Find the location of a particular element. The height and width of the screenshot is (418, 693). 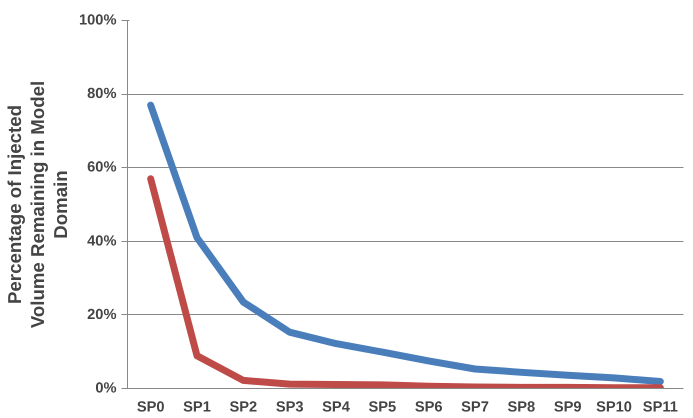

x-tick-label: SP10 is located at coordinates (614, 408).